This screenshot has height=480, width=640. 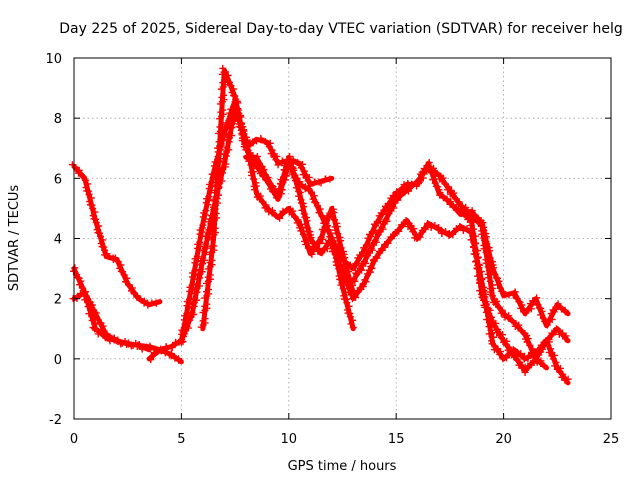 I want to click on y-tick-label: 10, so click(x=53, y=59).